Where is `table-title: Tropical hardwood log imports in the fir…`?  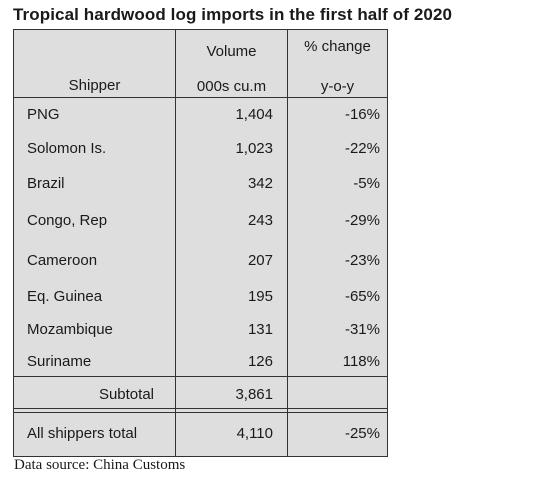 table-title: Tropical hardwood log imports in the fir… is located at coordinates (233, 14).